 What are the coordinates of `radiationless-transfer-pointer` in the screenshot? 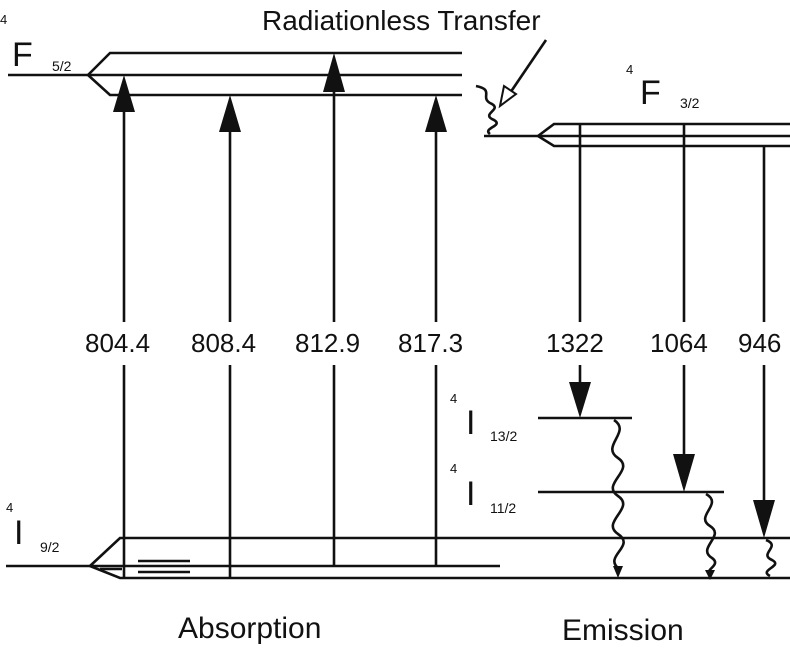 It's located at (523, 74).